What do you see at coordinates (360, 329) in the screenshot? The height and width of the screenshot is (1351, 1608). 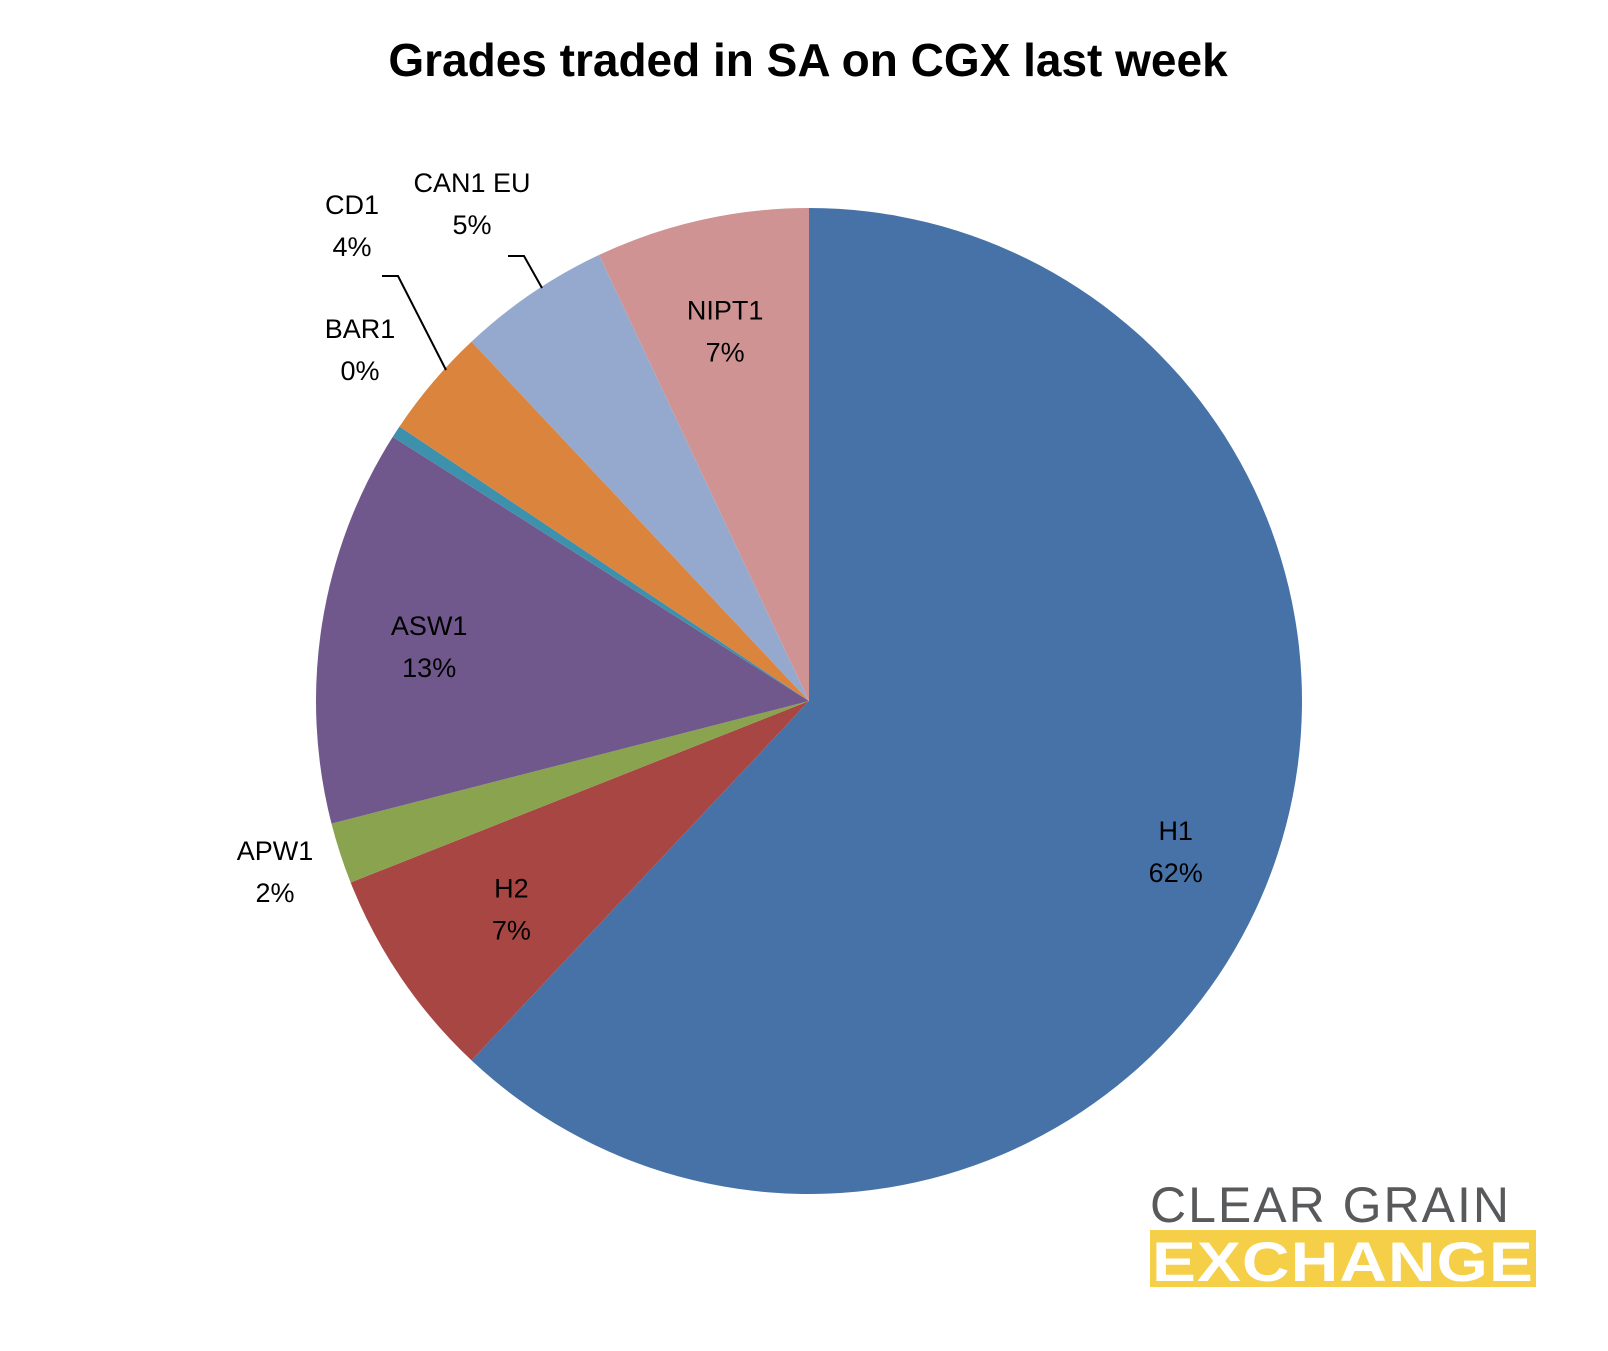 I see `slice-label-name: BAR1` at bounding box center [360, 329].